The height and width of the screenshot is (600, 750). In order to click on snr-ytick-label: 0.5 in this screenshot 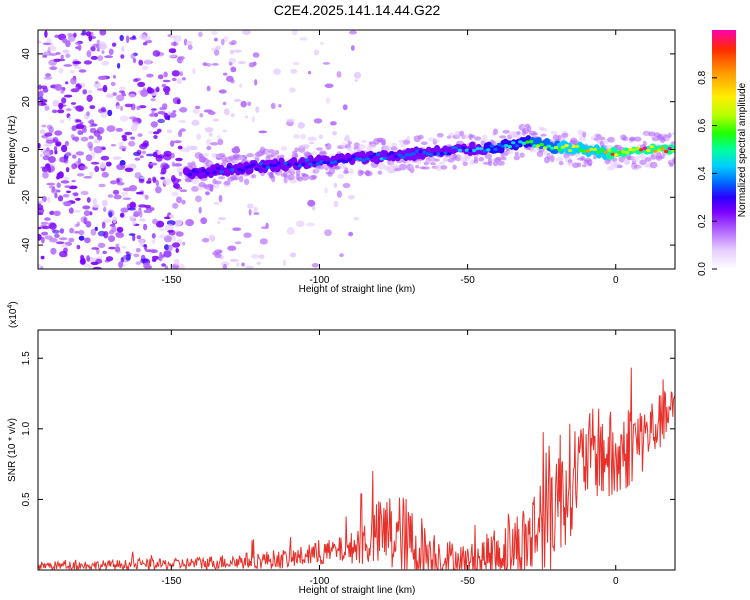, I will do `click(26, 499)`.